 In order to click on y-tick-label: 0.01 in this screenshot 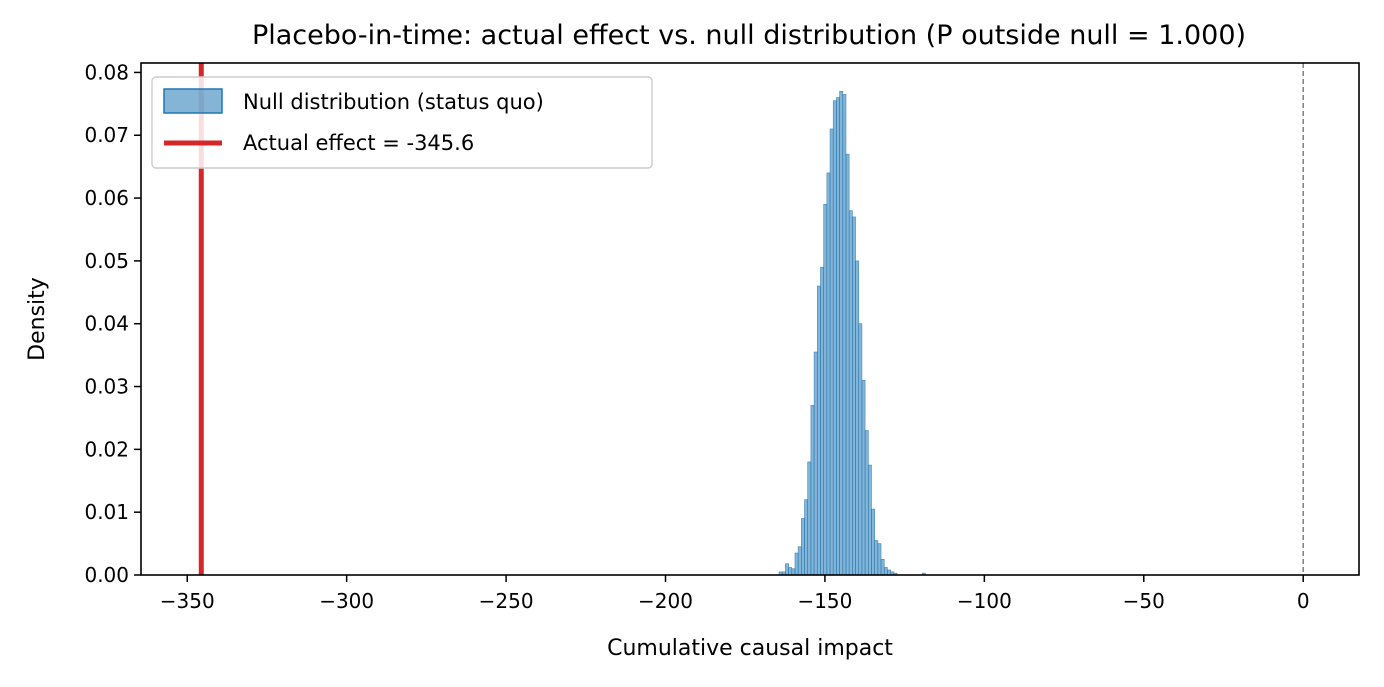, I will do `click(106, 512)`.